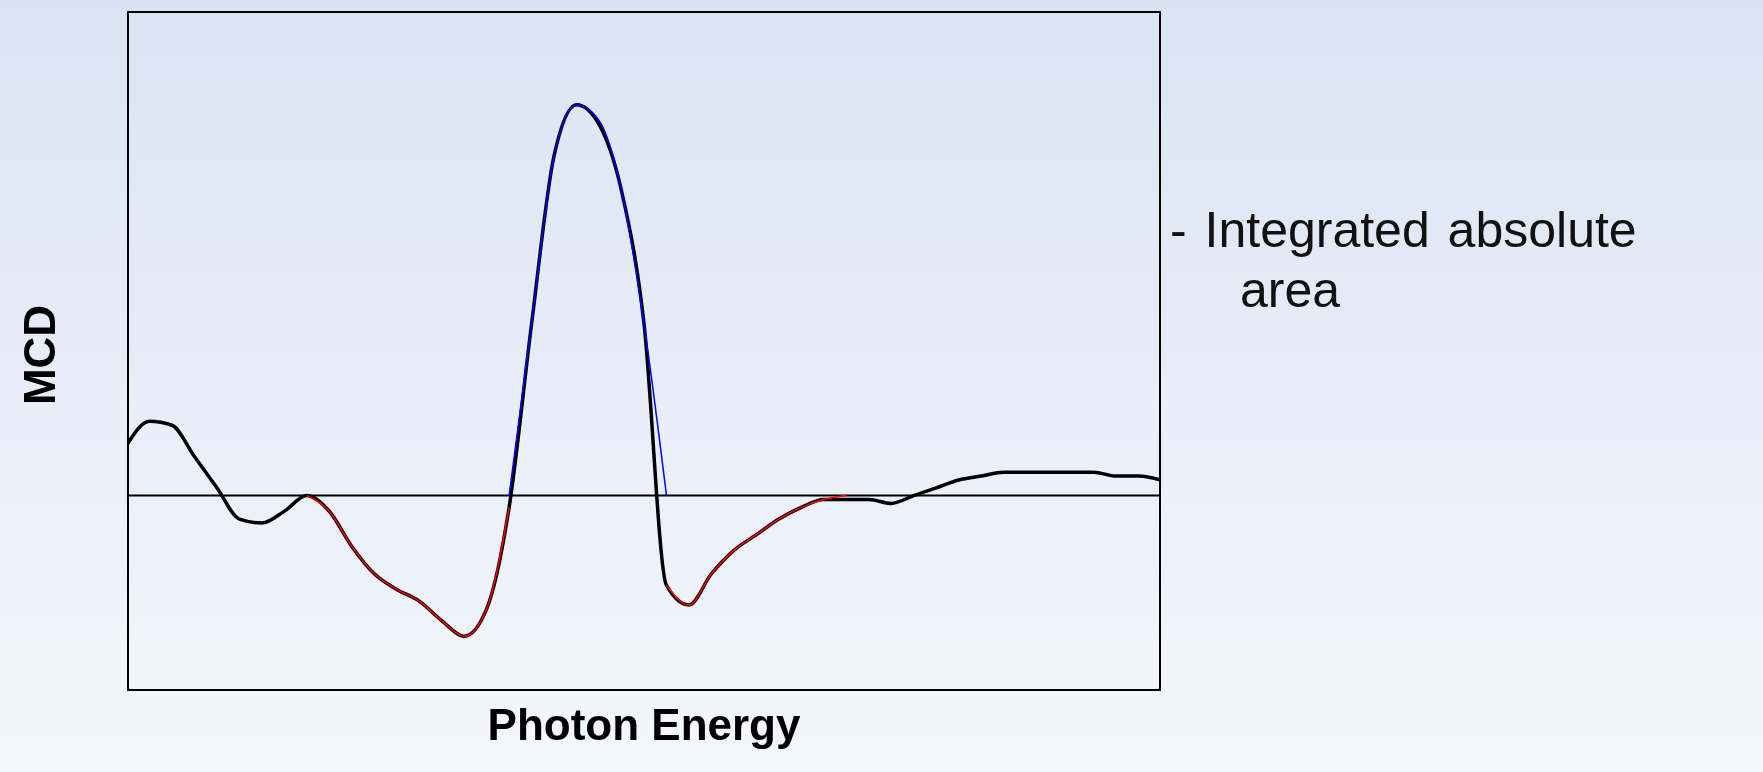 The width and height of the screenshot is (1763, 772). I want to click on text: - Integrated absolute area, so click(1404, 260).